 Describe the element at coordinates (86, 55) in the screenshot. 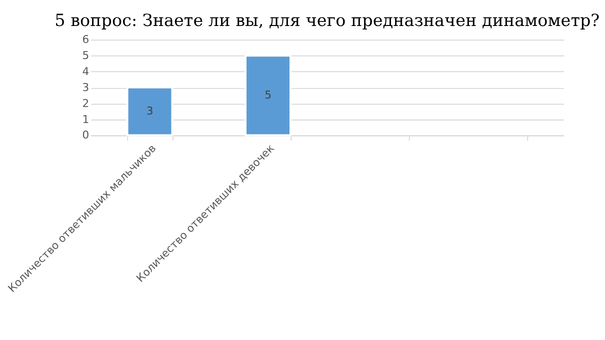

I see `y-tick-label: 5` at that location.